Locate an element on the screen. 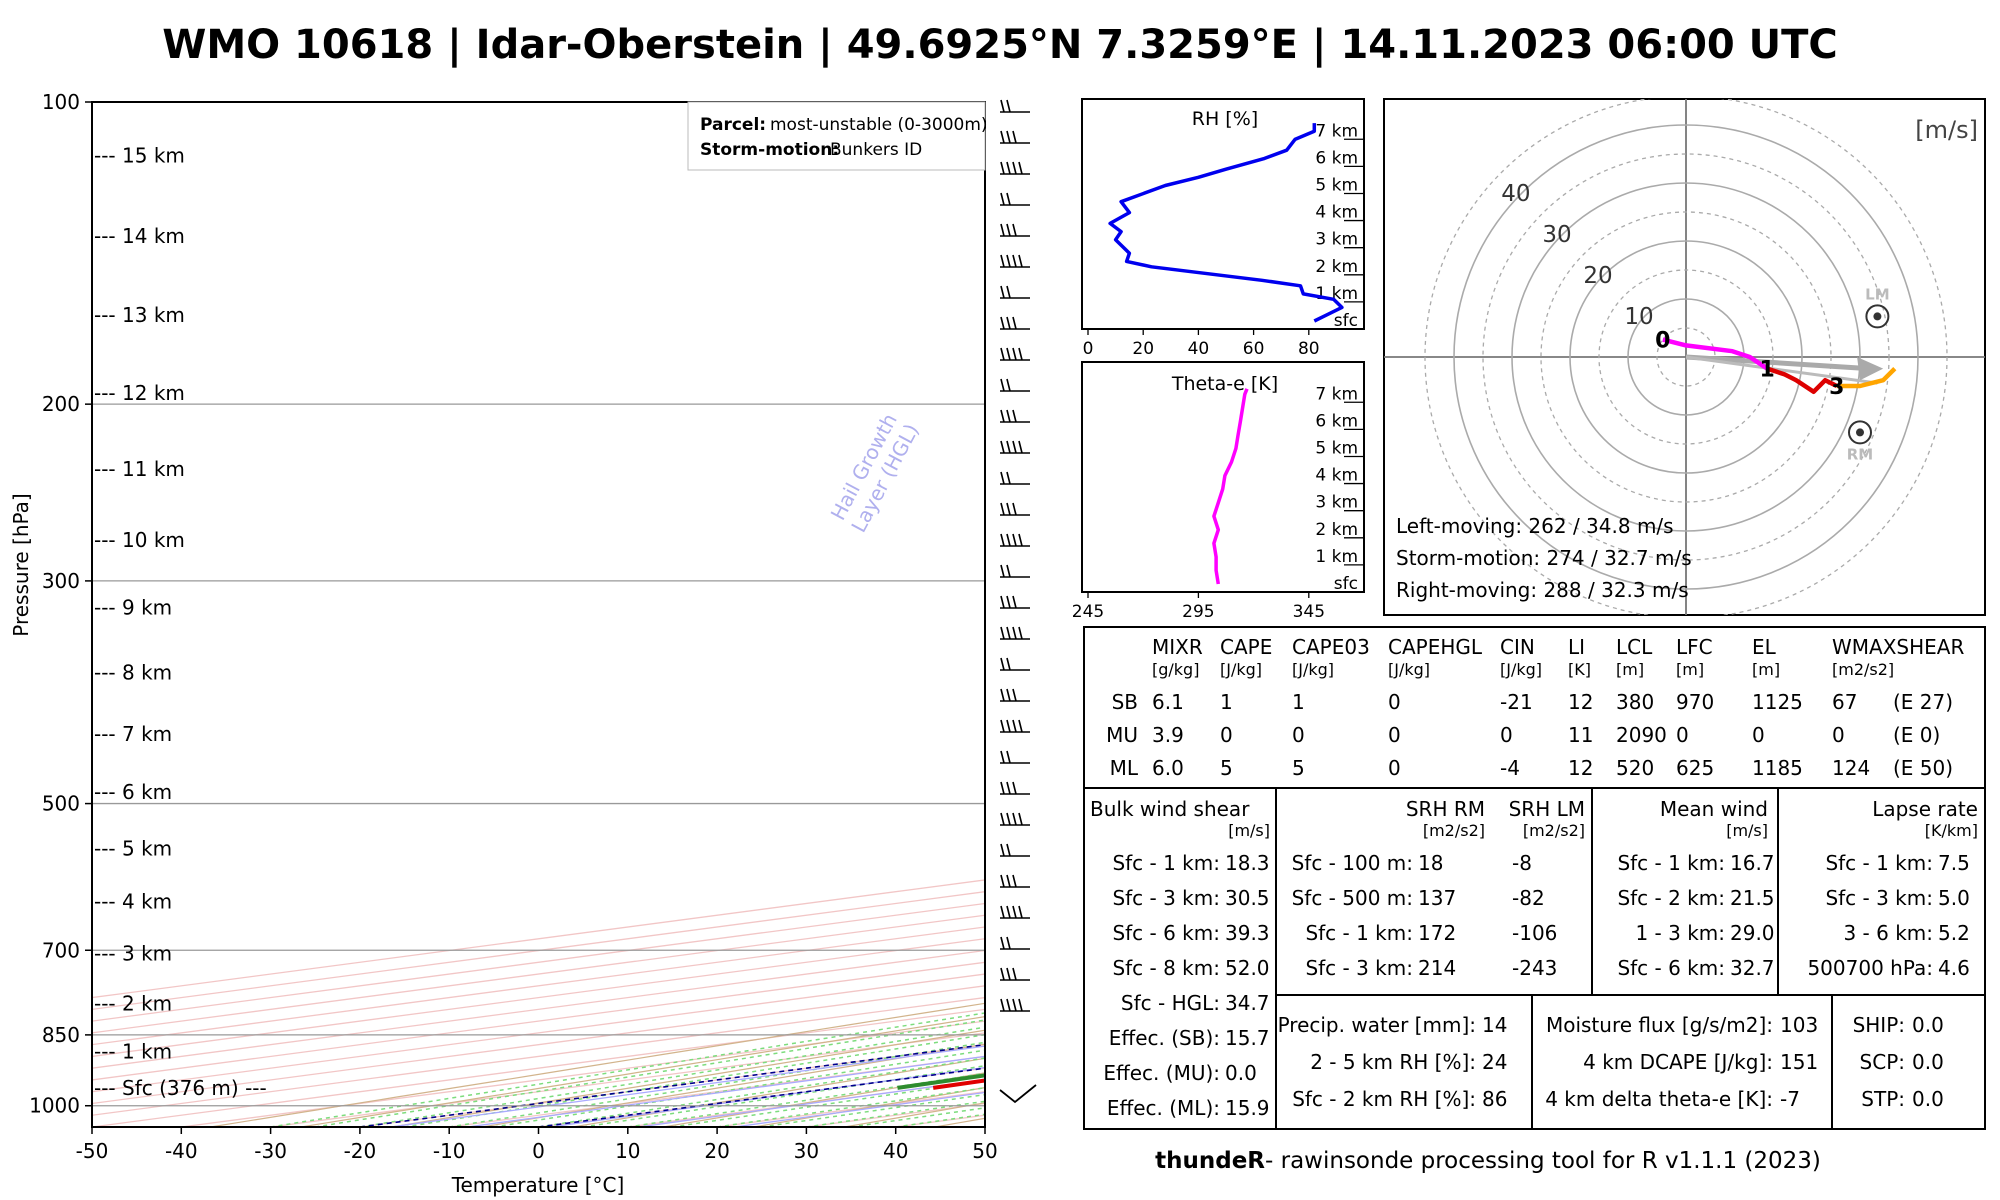  moist-adiabat is located at coordinates (627, 1069).